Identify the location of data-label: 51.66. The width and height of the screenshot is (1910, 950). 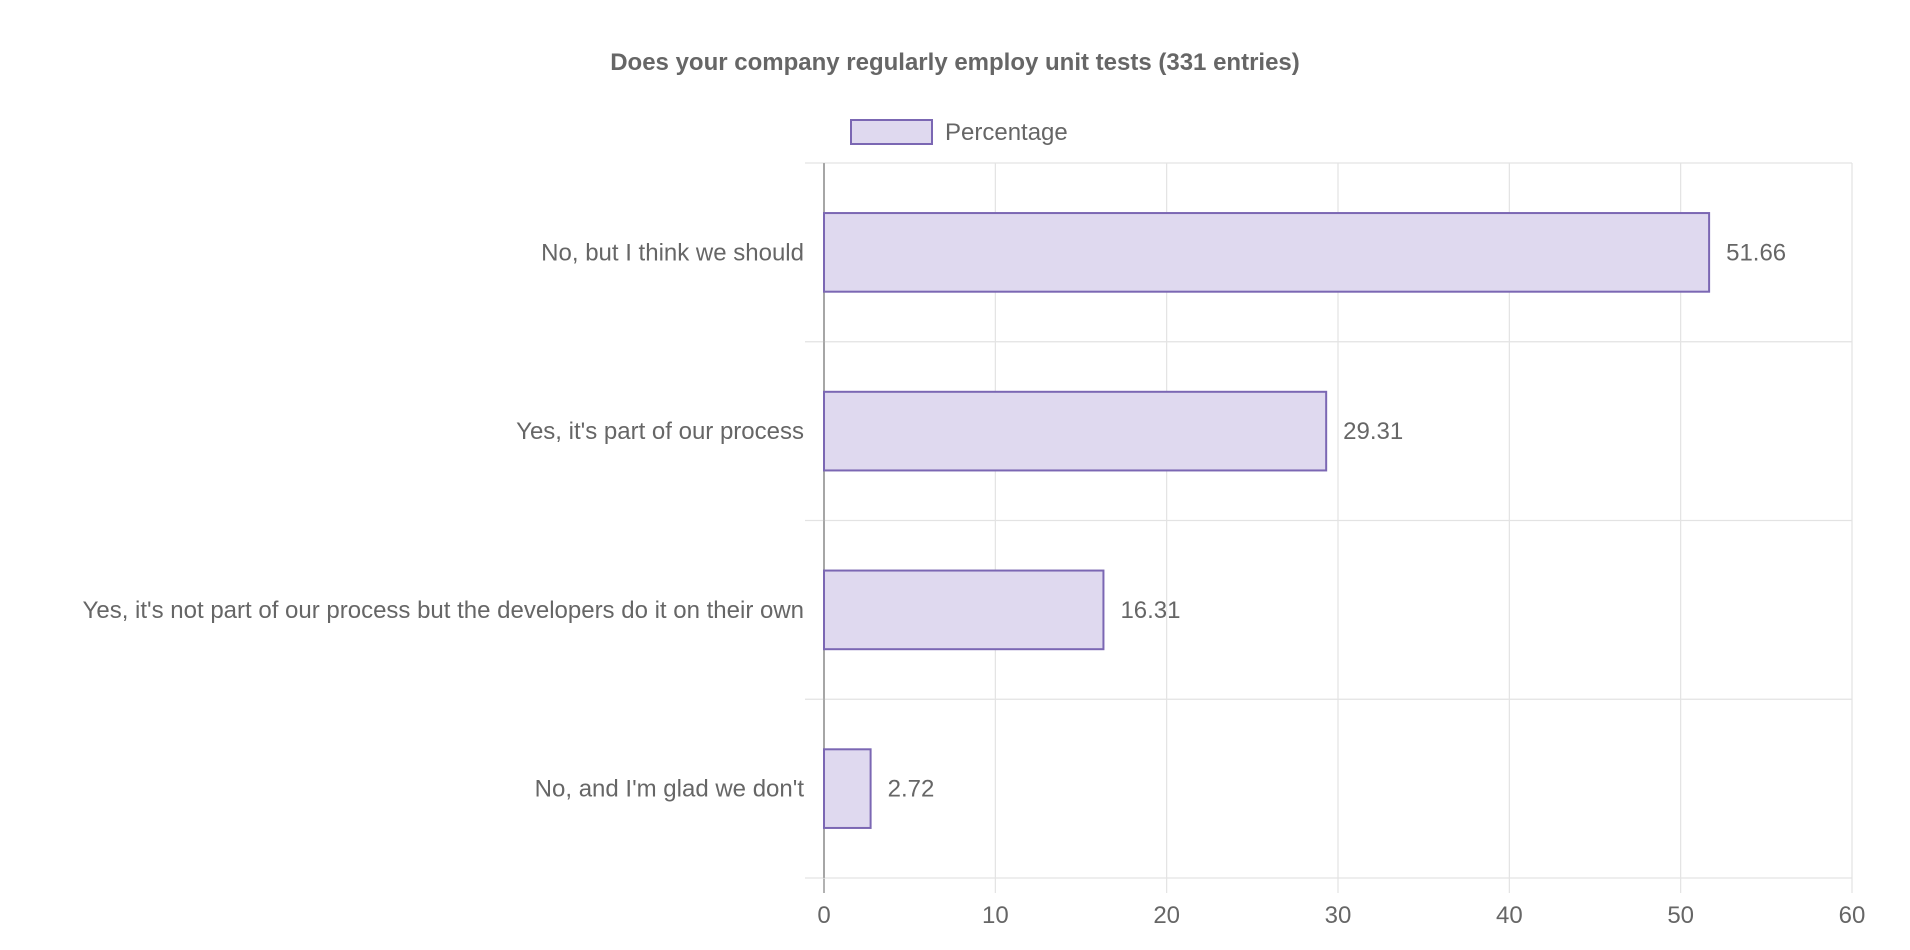
(1756, 252).